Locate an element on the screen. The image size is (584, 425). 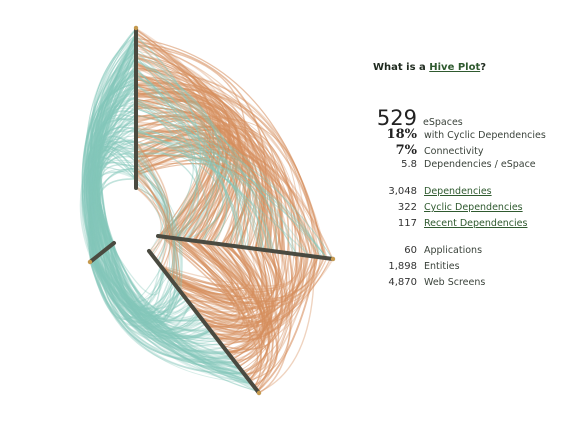
cyclic-dependencies-link: Cyclic Dependencies is located at coordinates (473, 207).